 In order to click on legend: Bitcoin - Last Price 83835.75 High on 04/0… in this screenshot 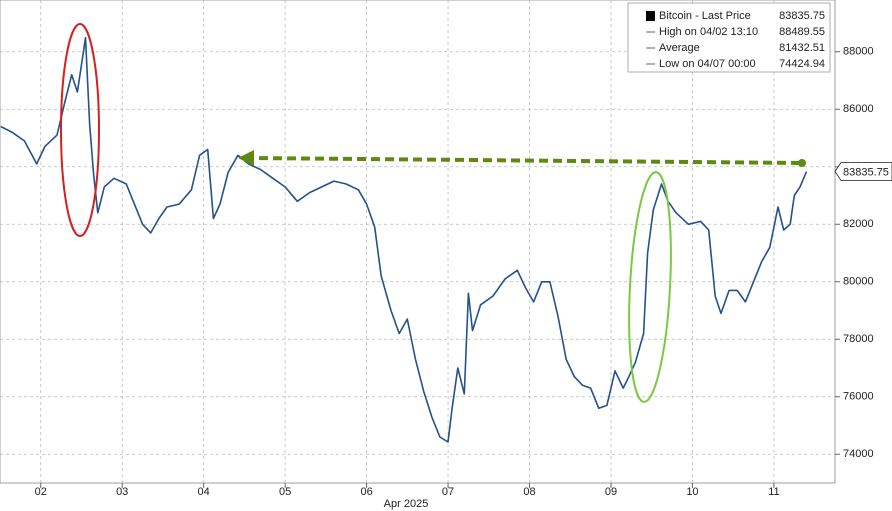, I will do `click(729, 37)`.